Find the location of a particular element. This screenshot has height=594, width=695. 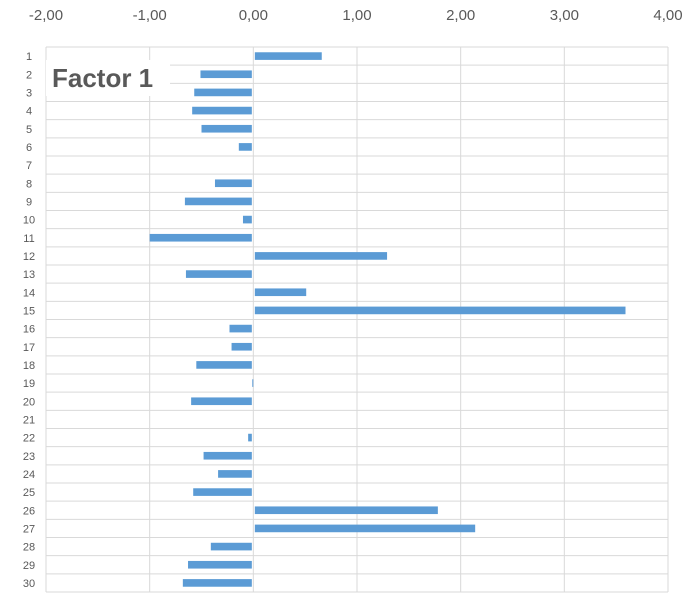

x-tick-label: -1,00 is located at coordinates (150, 15).